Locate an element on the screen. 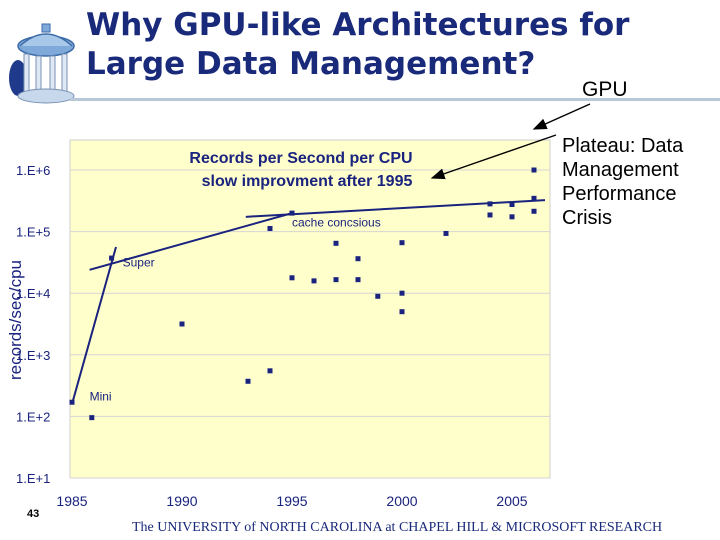 The width and height of the screenshot is (720, 540). annotation-label: Super is located at coordinates (139, 263).